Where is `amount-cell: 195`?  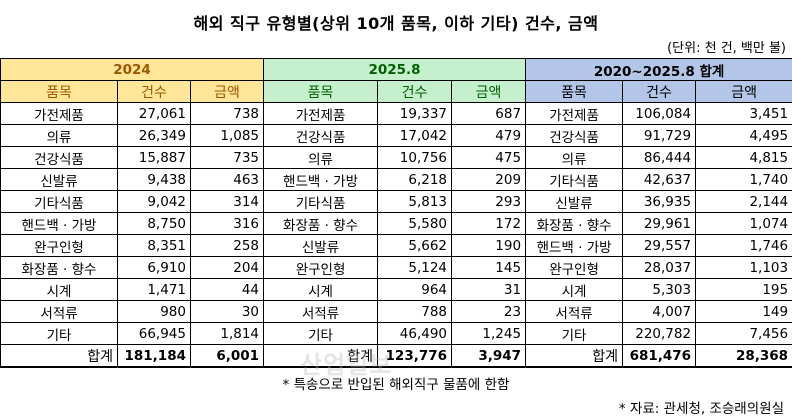
amount-cell: 195 is located at coordinates (744, 290).